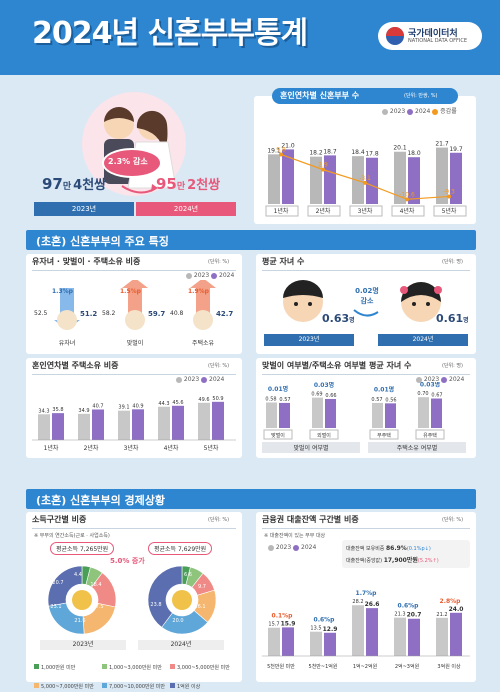 The height and width of the screenshot is (692, 500). I want to click on value-label-2023: 13.5, so click(315, 629).